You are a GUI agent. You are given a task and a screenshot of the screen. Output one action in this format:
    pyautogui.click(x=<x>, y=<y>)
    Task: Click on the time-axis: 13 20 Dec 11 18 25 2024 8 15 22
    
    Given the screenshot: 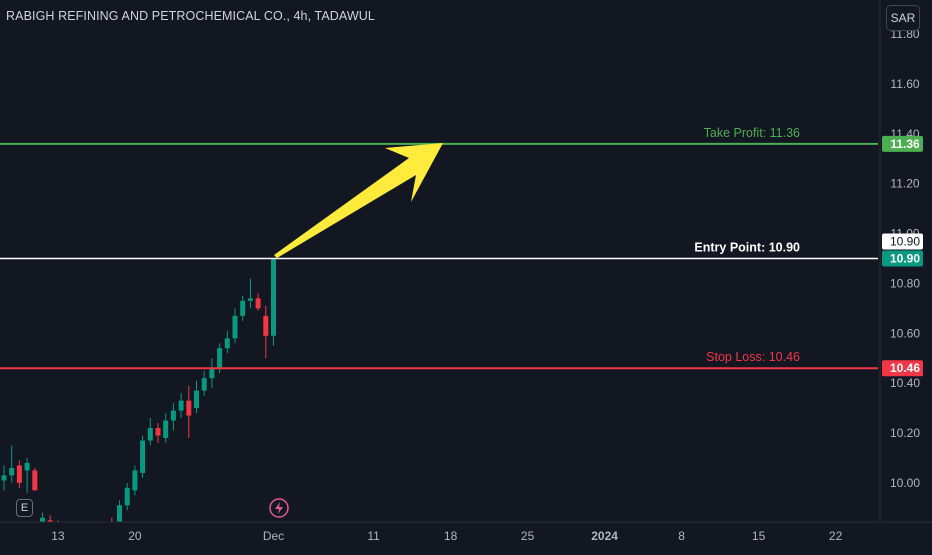 What is the action you would take?
    pyautogui.click(x=466, y=524)
    